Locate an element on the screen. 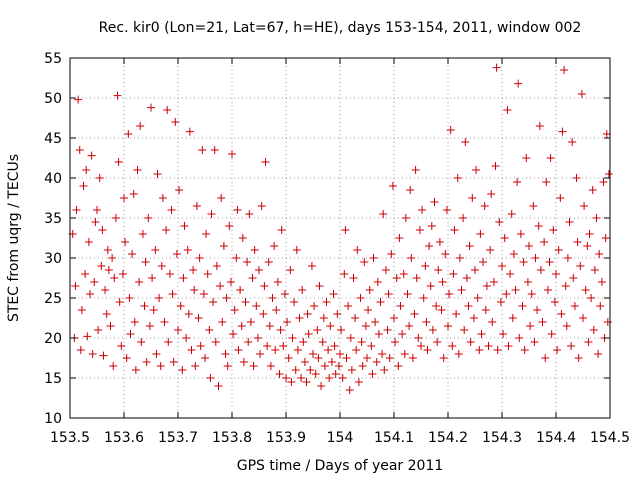 Image resolution: width=640 pixels, height=480 pixels. x-tick-label: 154.4 is located at coordinates (556, 438).